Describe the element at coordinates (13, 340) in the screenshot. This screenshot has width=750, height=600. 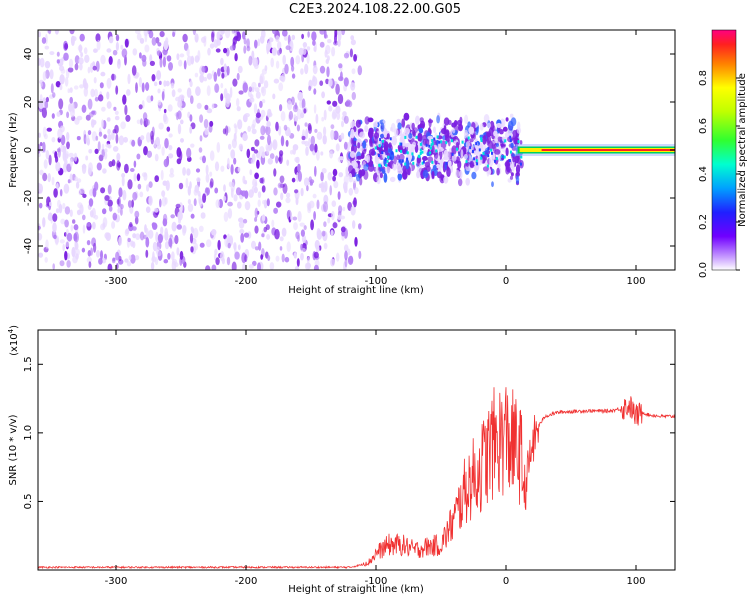
I see `snr-scale-label: (x104)` at that location.